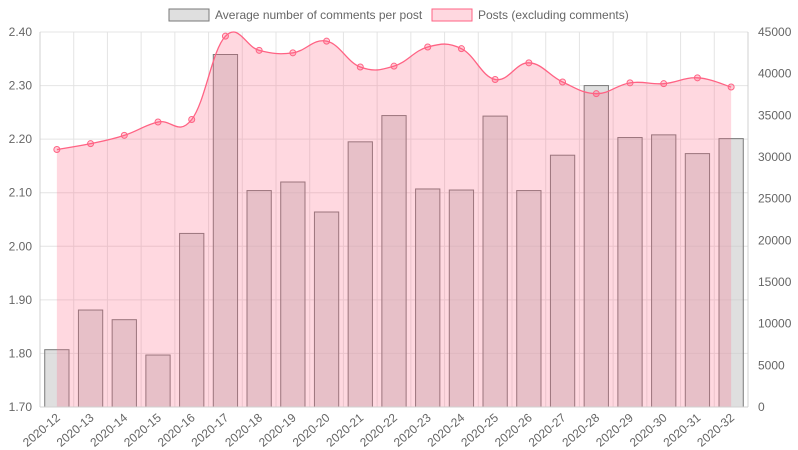 Image resolution: width=798 pixels, height=450 pixels. I want to click on y-left-tick-label: 2.40, so click(21, 32).